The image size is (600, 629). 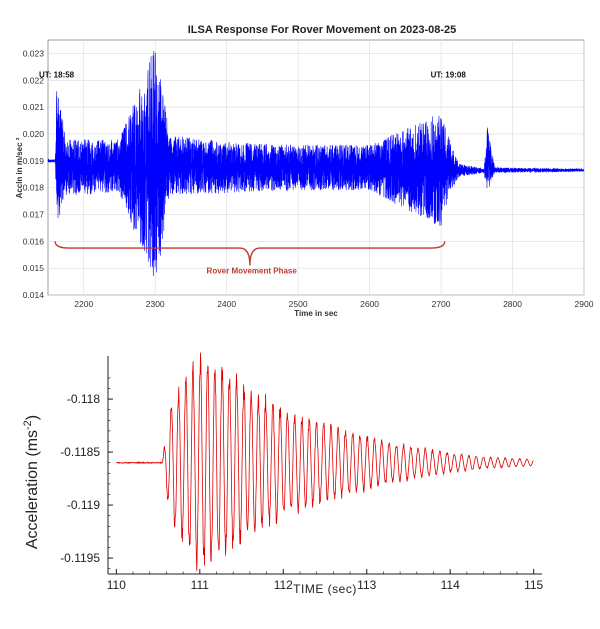 I want to click on y-tick-label: 0.015, so click(x=34, y=268).